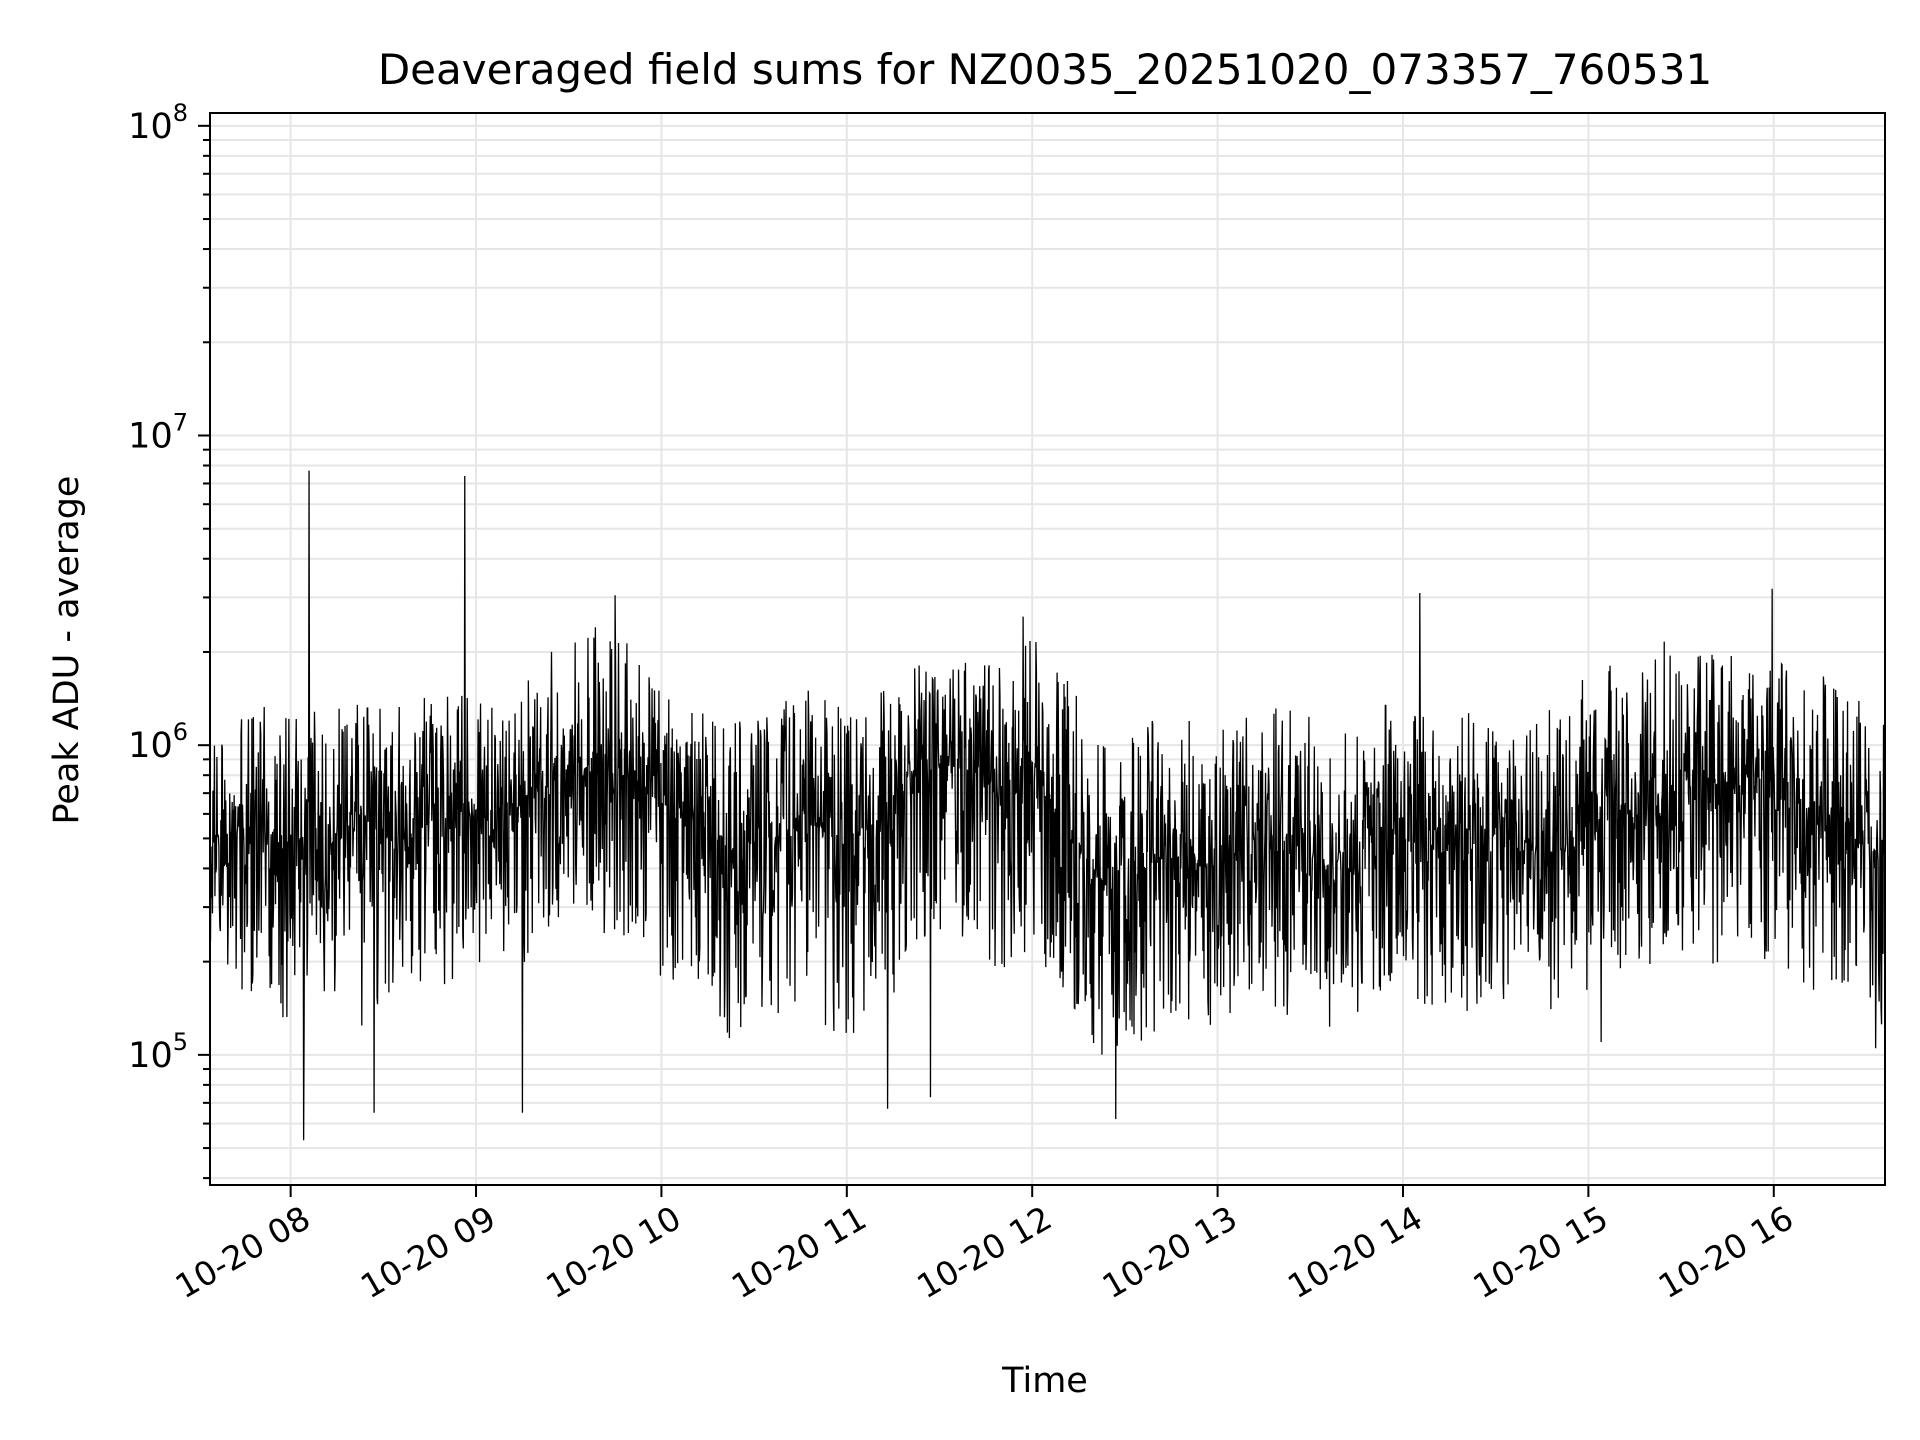  Describe the element at coordinates (1355, 1252) in the screenshot. I see `x-tick-label: 10-20 14` at that location.